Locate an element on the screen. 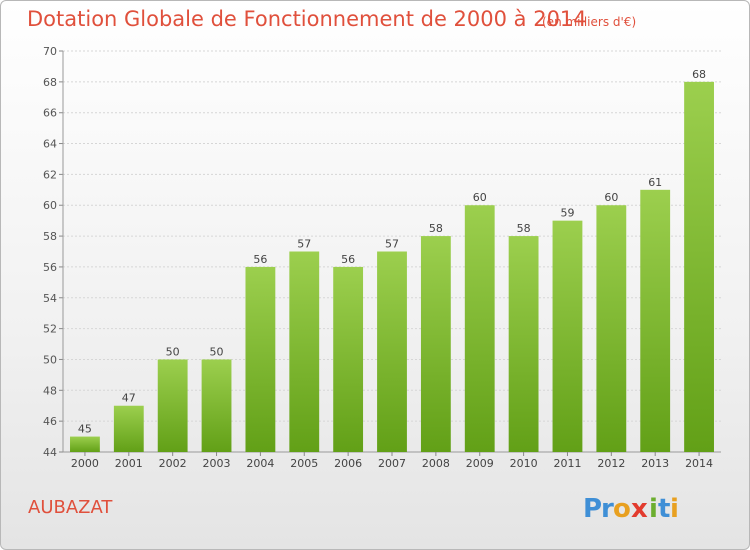  x-tick-label: 2004 is located at coordinates (260, 463).